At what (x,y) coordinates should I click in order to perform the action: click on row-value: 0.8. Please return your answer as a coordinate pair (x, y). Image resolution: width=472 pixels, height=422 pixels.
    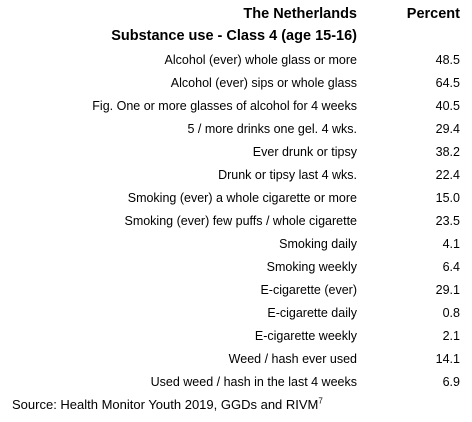
    Looking at the image, I should click on (451, 313).